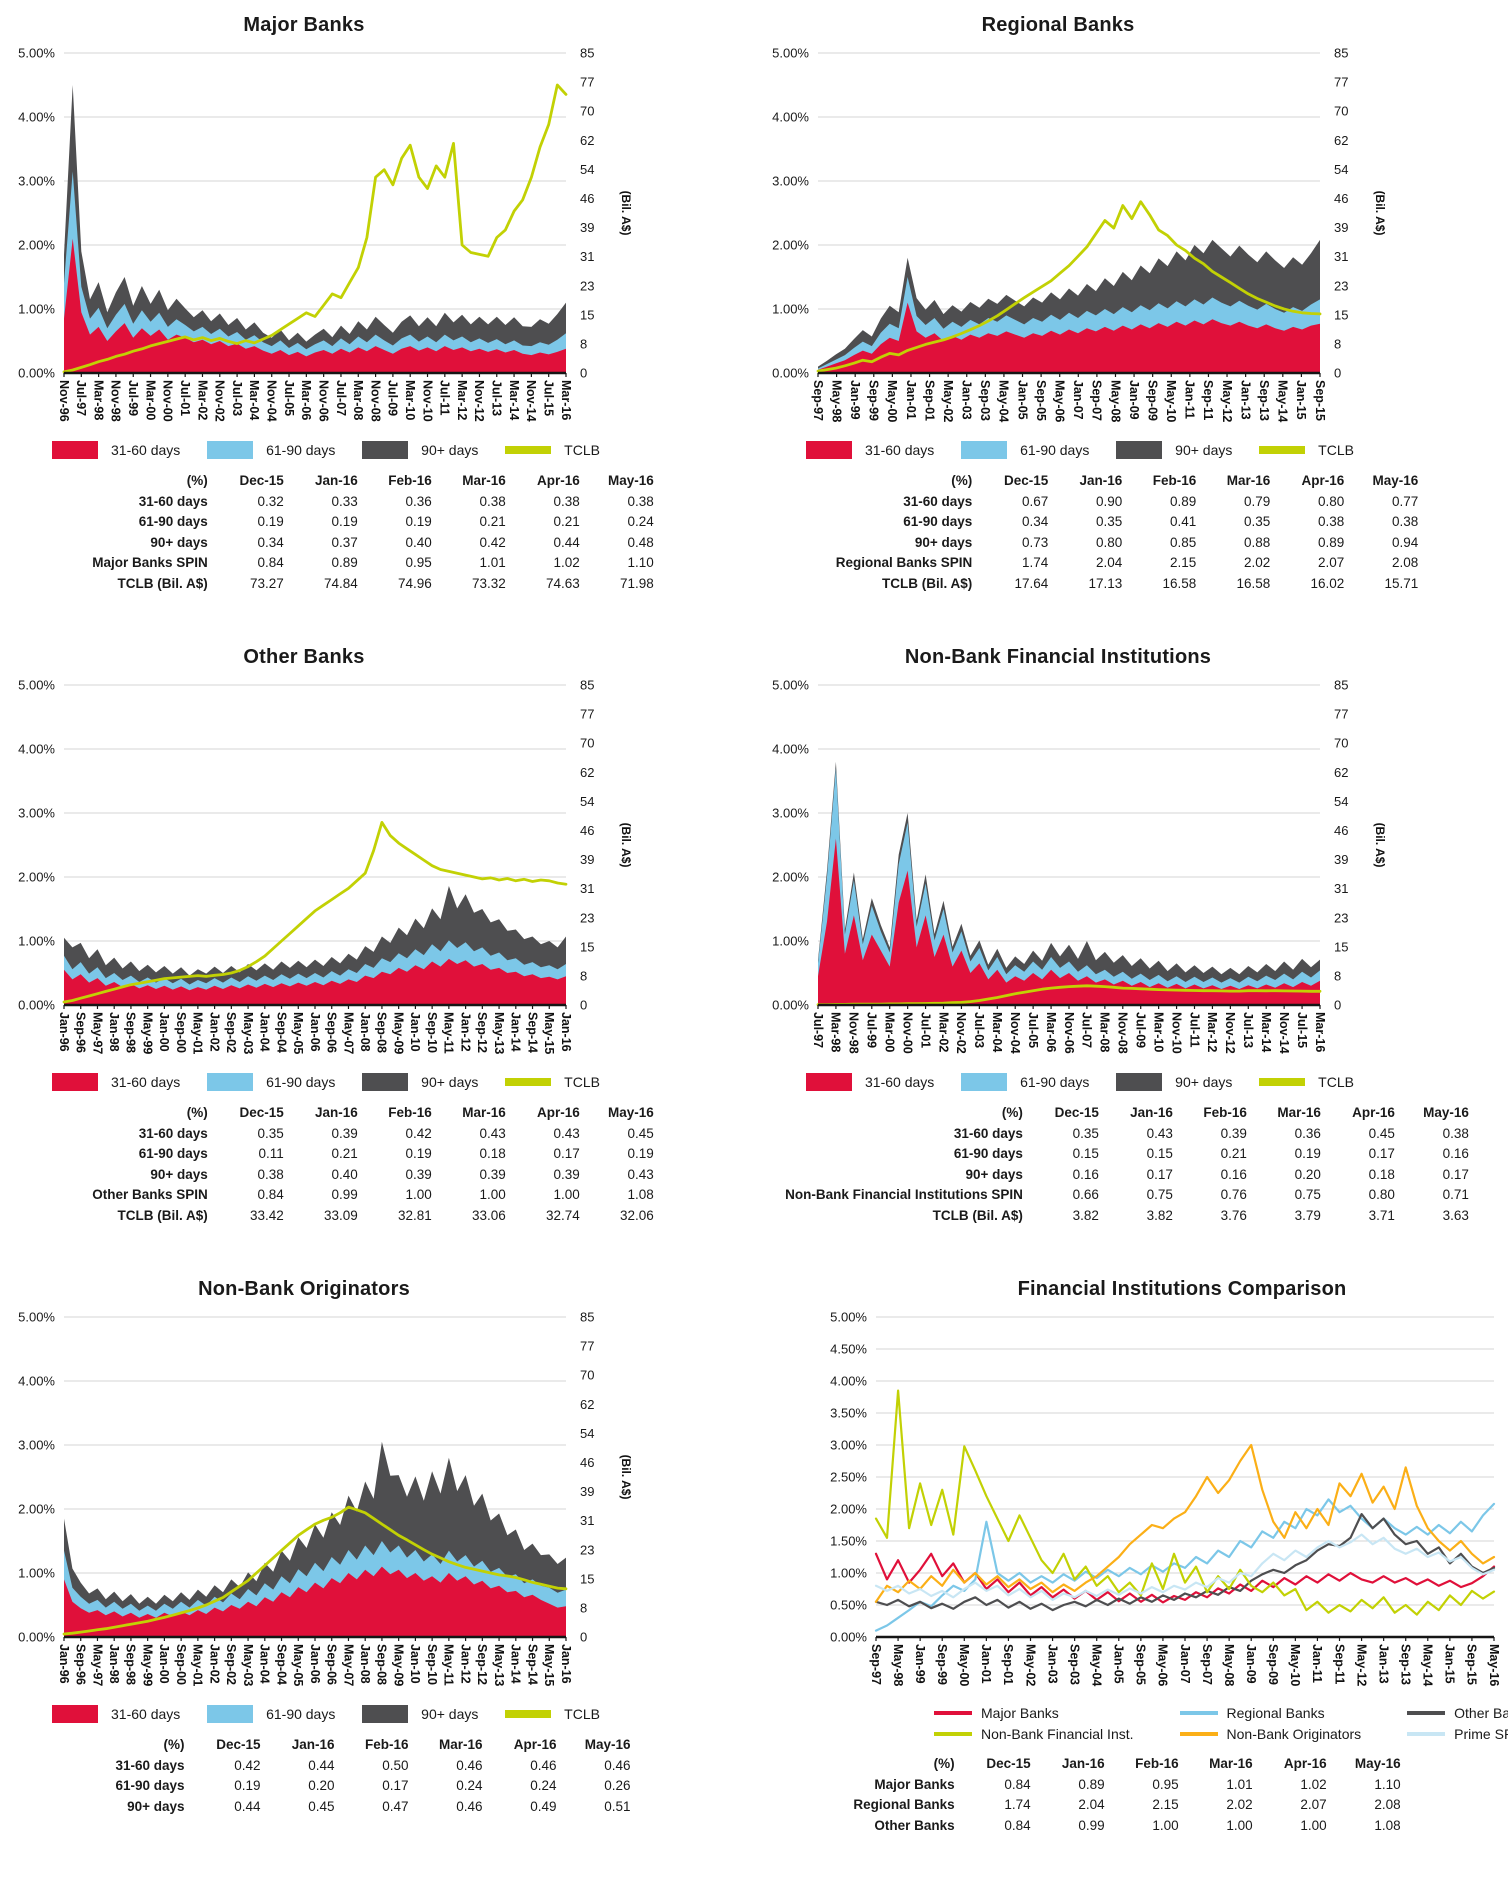 The image size is (1508, 1898). What do you see at coordinates (1457, 1734) in the screenshot?
I see `legend-item-prime-spin: Prime SPIN` at bounding box center [1457, 1734].